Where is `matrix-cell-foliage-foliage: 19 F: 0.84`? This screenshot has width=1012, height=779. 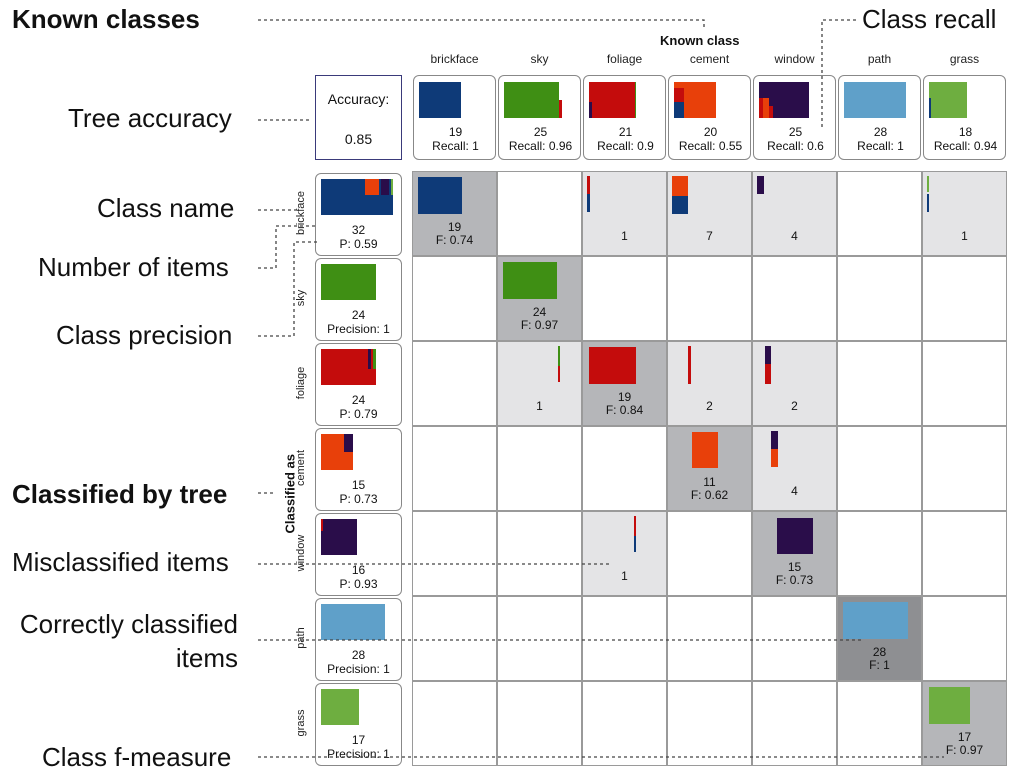
matrix-cell-foliage-foliage: 19 F: 0.84 is located at coordinates (624, 383).